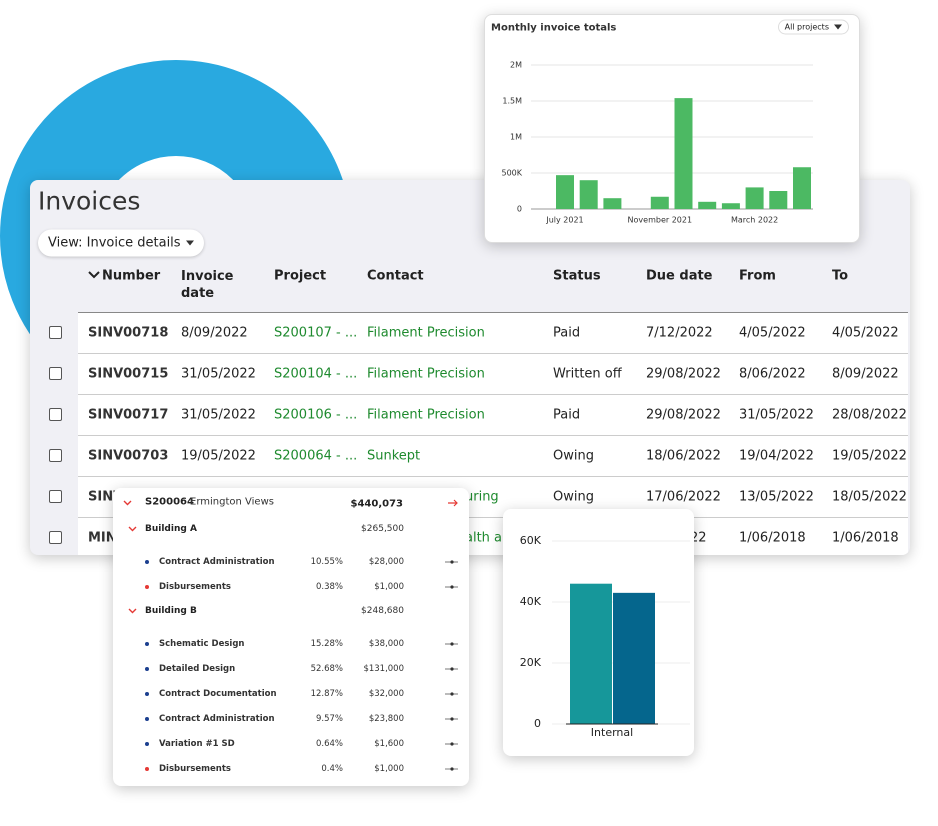 This screenshot has height=826, width=938. Describe the element at coordinates (132, 529) in the screenshot. I see `expand-chevron` at that location.